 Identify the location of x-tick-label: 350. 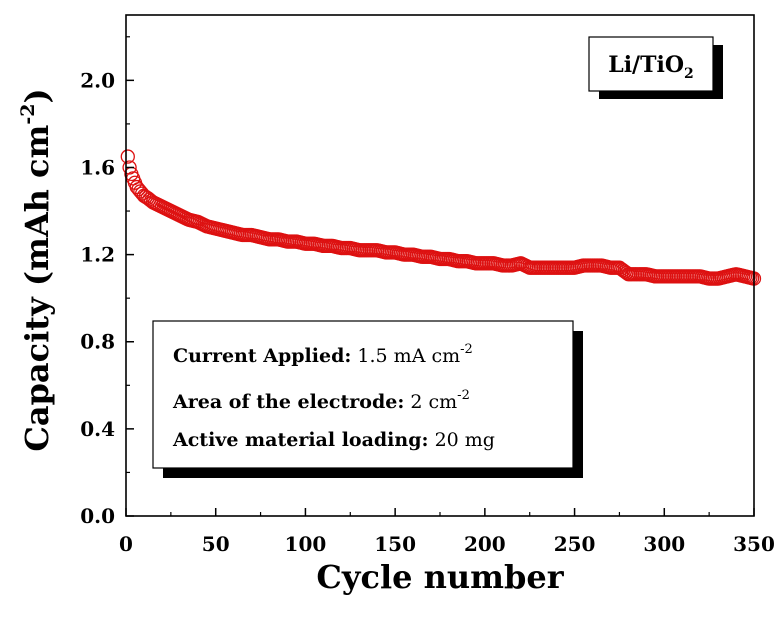
(754, 544).